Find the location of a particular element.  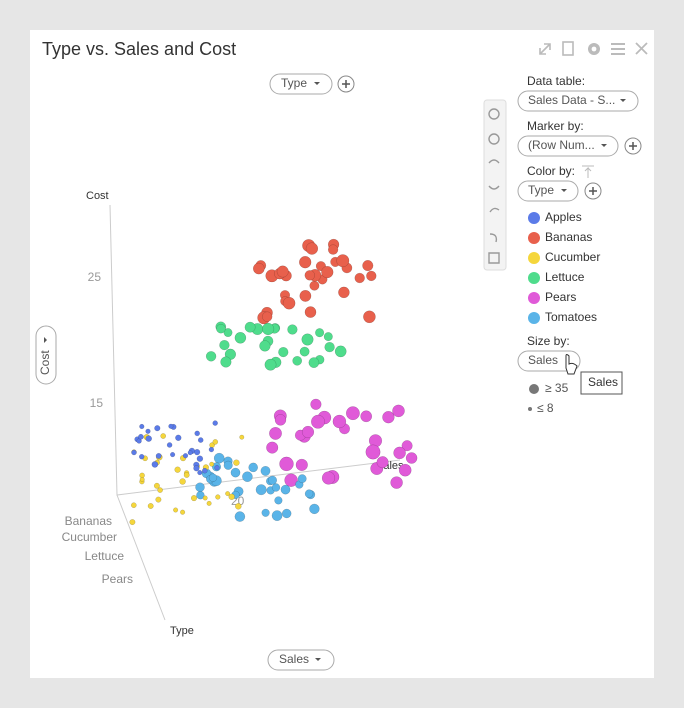

legend-label: Tomatoes is located at coordinates (571, 317).